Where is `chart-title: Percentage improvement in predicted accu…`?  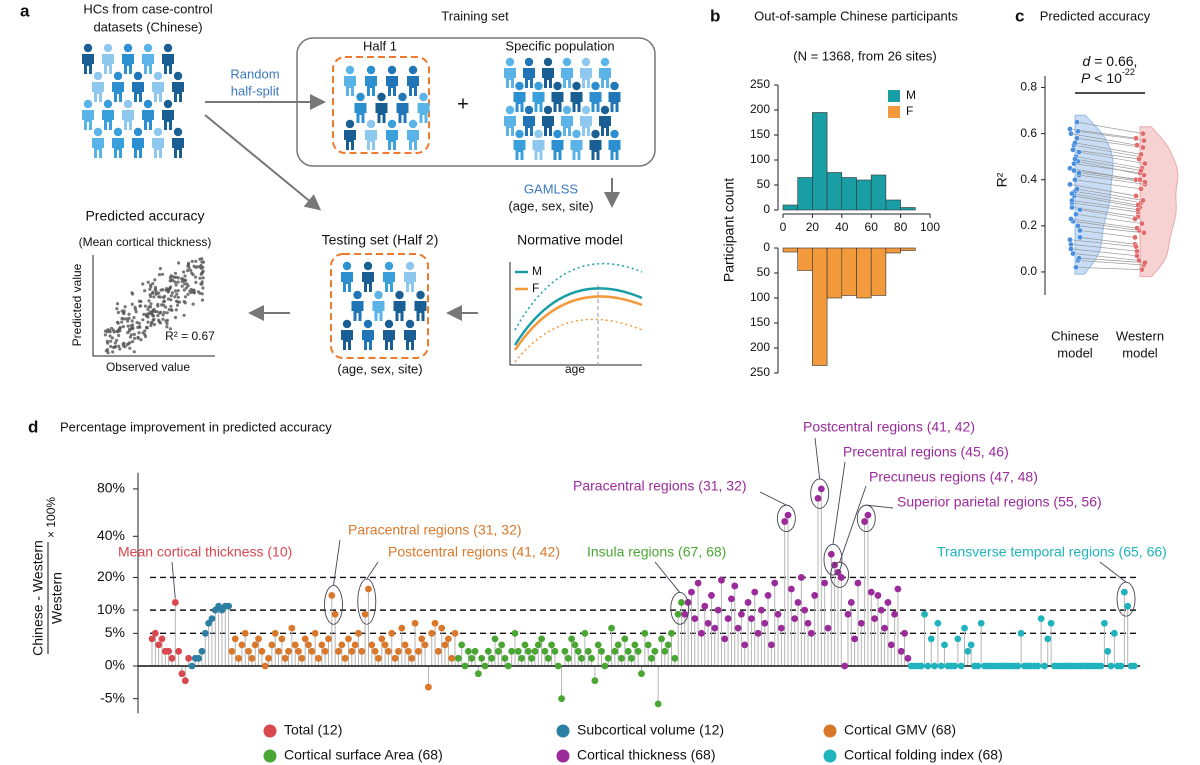
chart-title: Percentage improvement in predicted accu… is located at coordinates (196, 426).